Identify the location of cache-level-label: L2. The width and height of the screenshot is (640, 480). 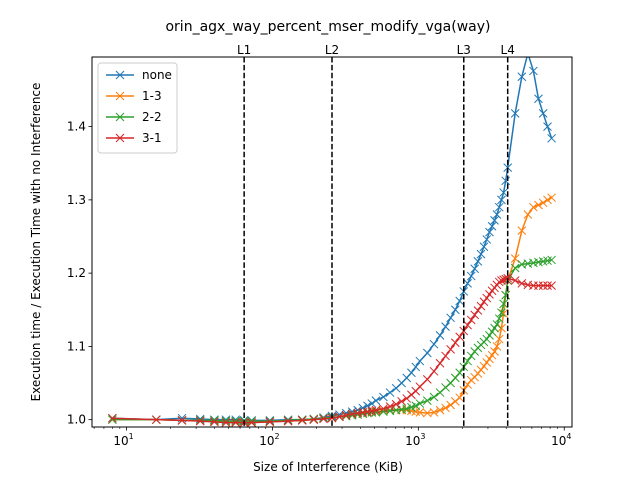
(332, 50).